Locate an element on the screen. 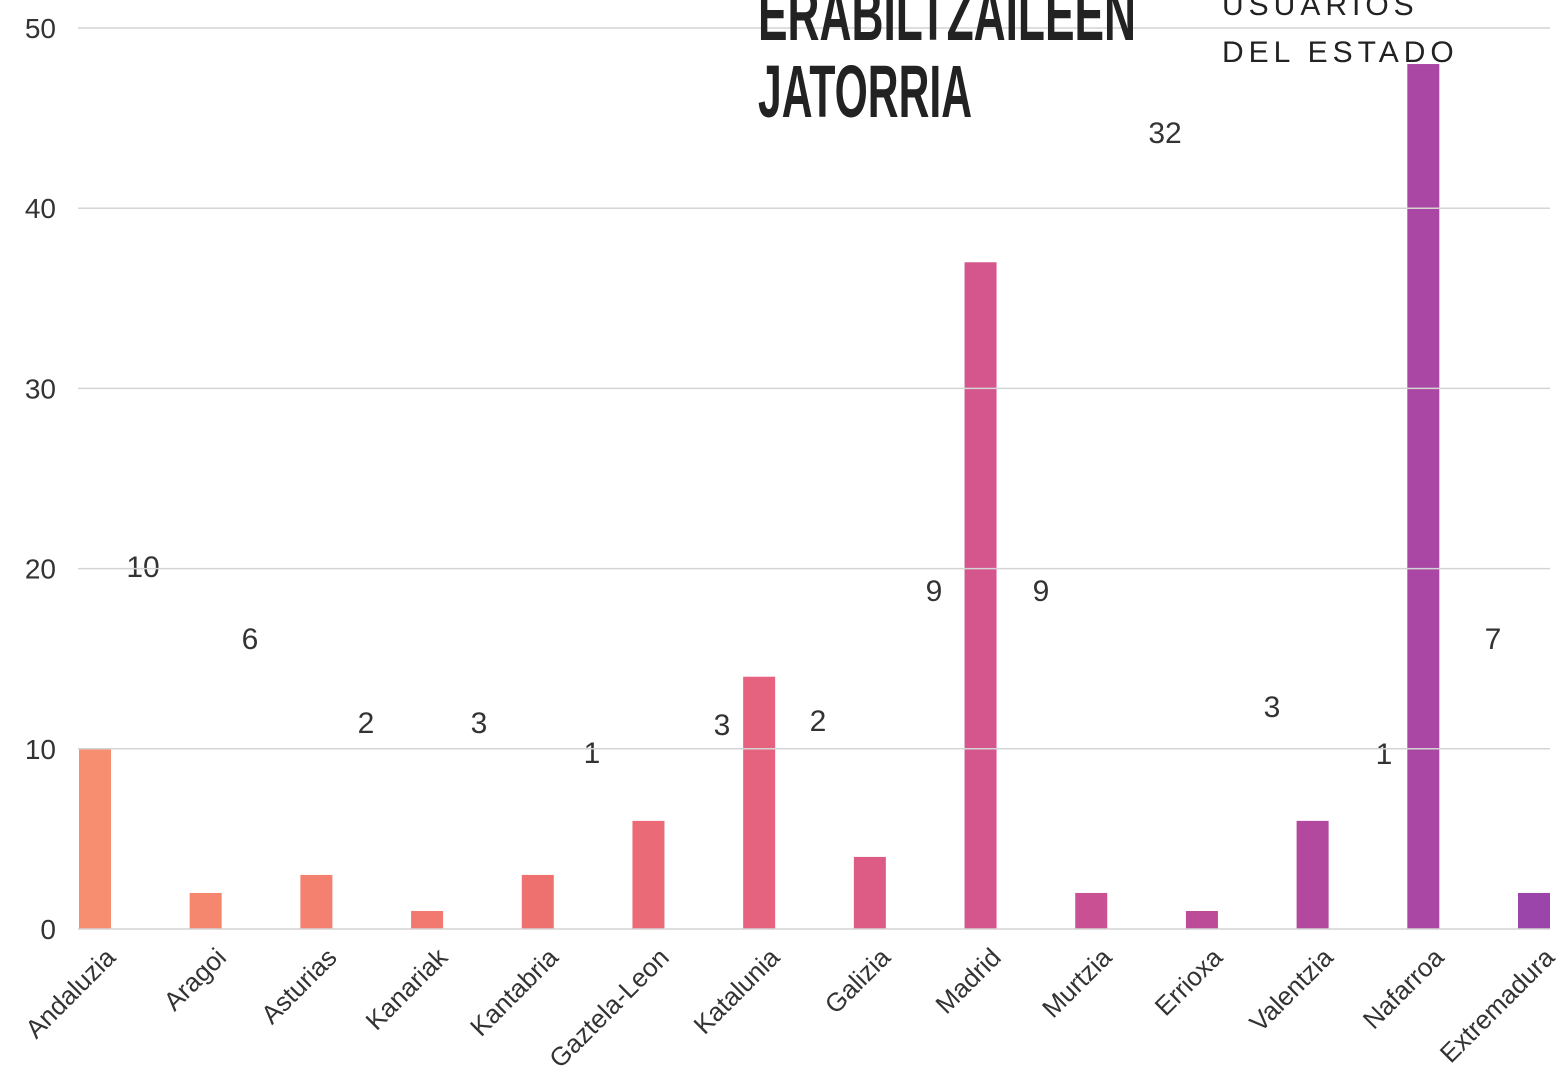  y-tick-label: 50 is located at coordinates (40, 28).